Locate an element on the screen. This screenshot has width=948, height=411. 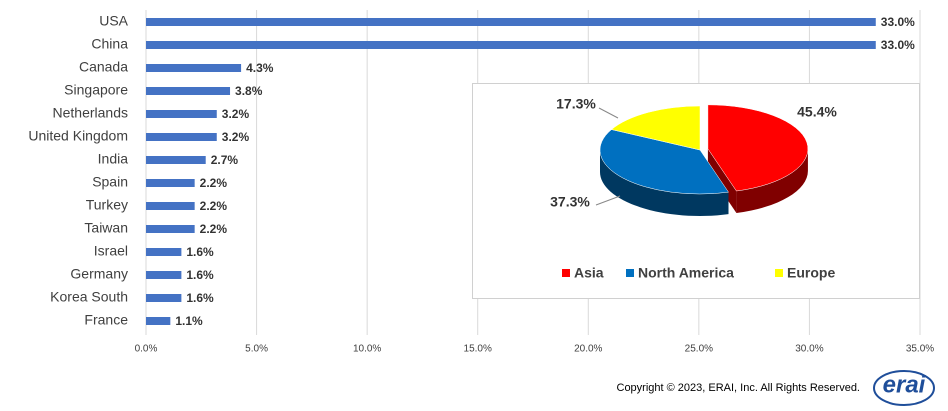
y-tick-label: Canada is located at coordinates (103, 67).